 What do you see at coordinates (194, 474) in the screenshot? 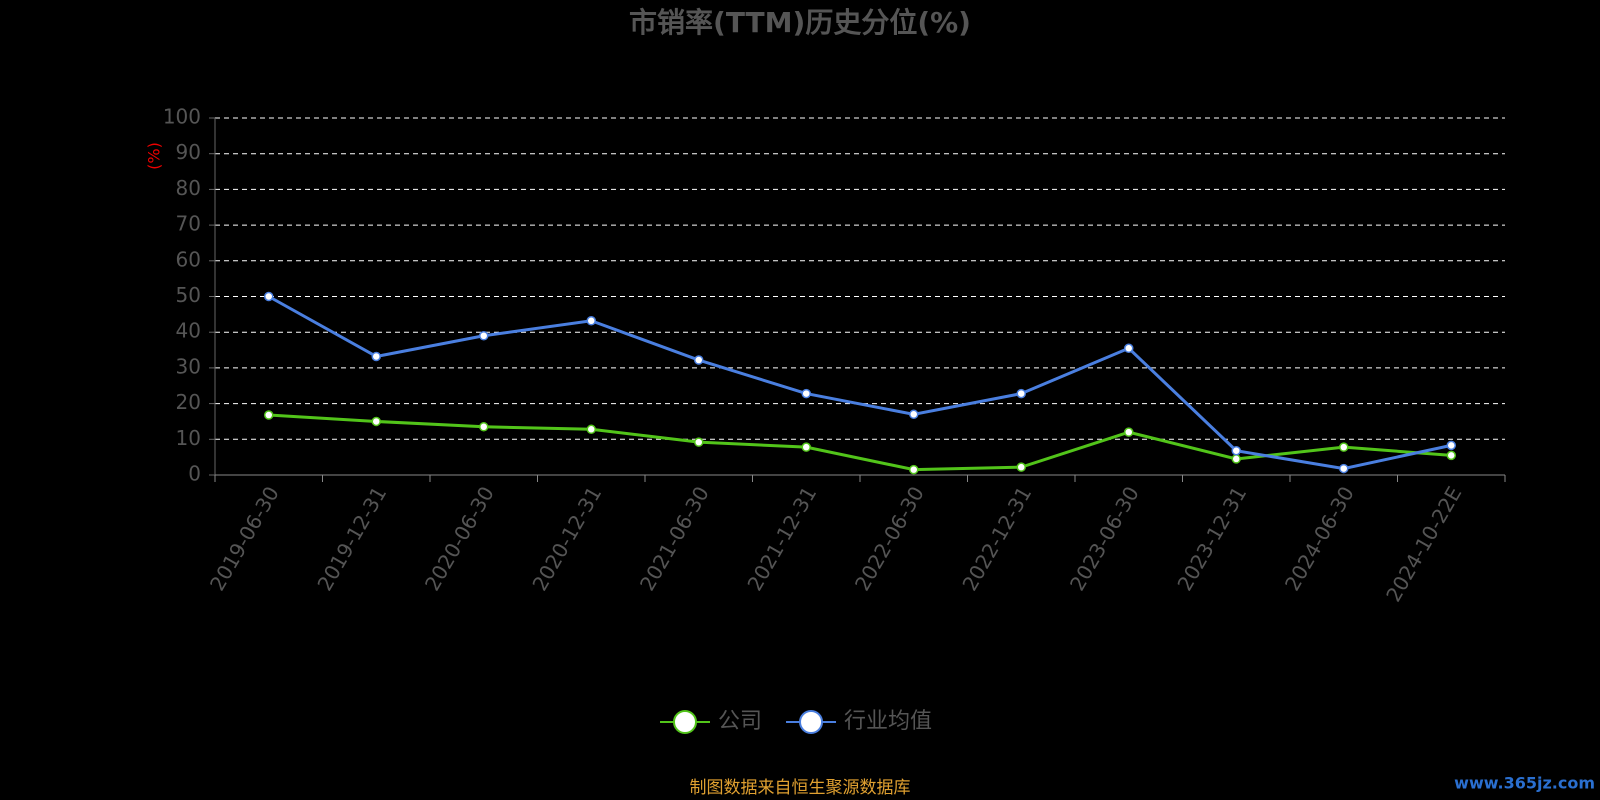
I see `y-tick-label: 0` at bounding box center [194, 474].